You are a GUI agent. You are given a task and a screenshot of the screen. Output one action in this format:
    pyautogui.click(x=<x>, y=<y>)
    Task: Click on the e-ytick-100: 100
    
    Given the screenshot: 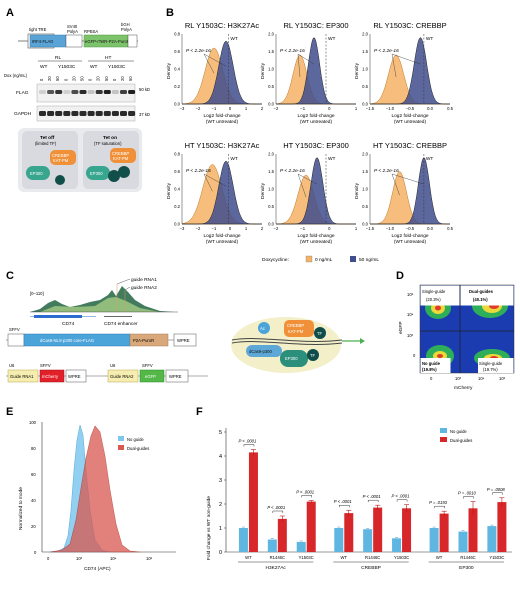 What is the action you would take?
    pyautogui.click(x=33, y=422)
    